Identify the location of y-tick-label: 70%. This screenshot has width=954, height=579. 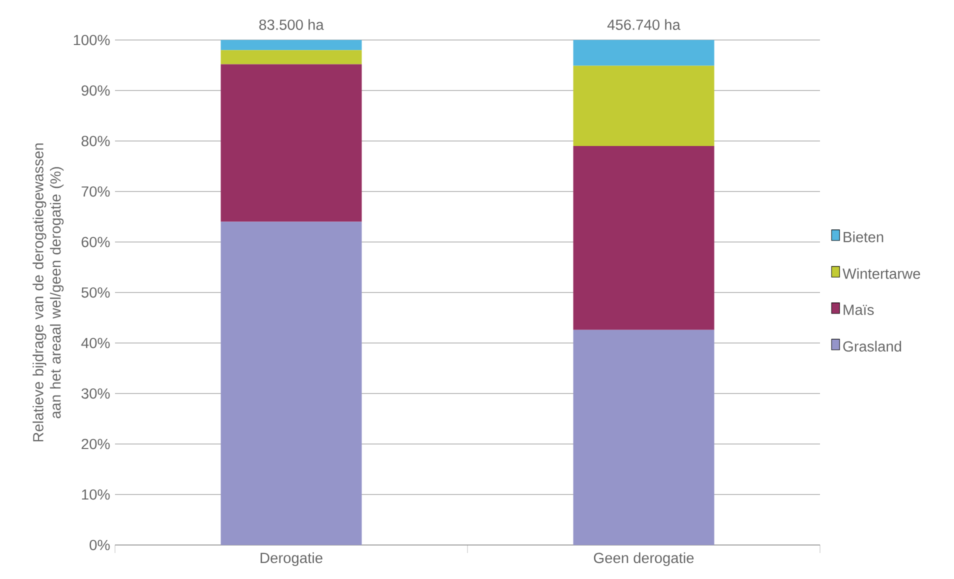
(96, 191).